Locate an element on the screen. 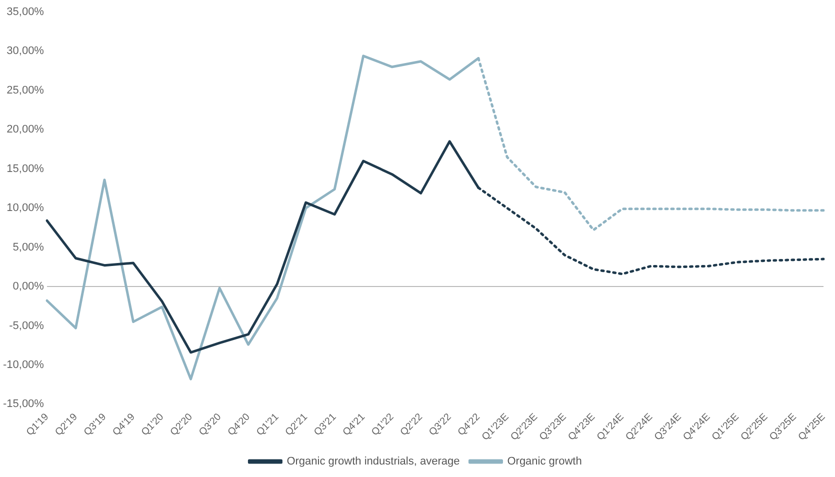 The image size is (835, 477). legend-label: Organic growth is located at coordinates (544, 462).